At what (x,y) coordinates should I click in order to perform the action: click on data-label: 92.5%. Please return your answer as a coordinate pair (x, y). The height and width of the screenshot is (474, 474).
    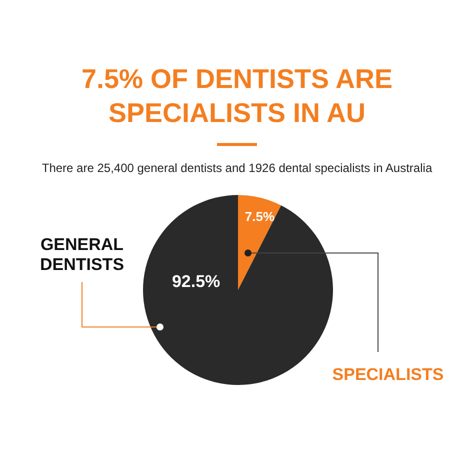
    Looking at the image, I should click on (196, 281).